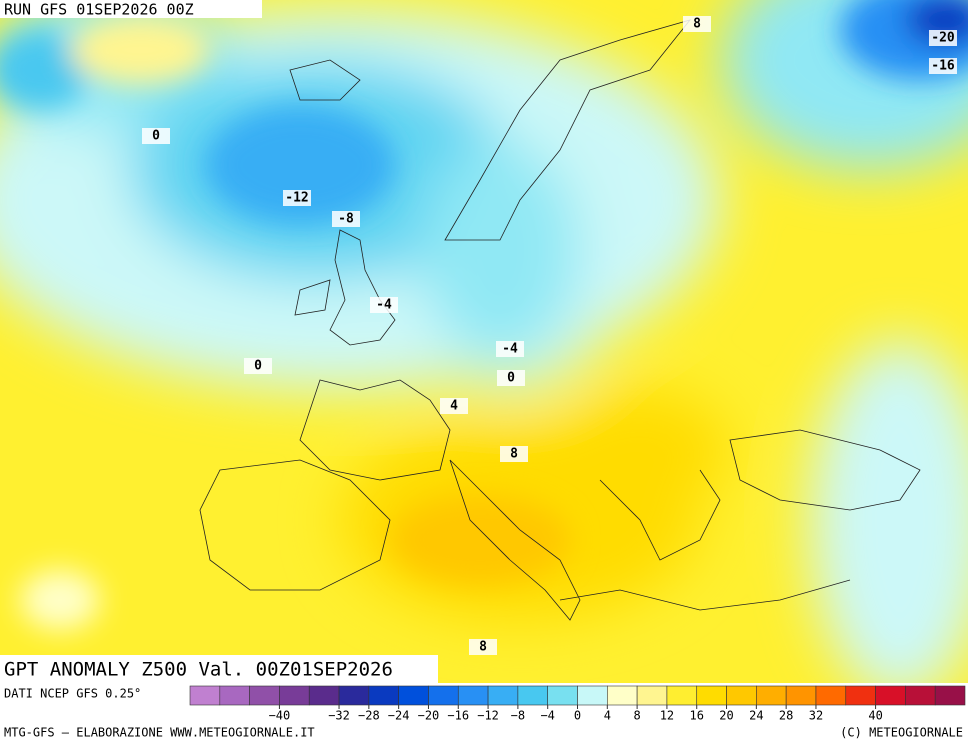 The height and width of the screenshot is (745, 968). I want to click on colorbar-tick-label: 24, so click(756, 716).